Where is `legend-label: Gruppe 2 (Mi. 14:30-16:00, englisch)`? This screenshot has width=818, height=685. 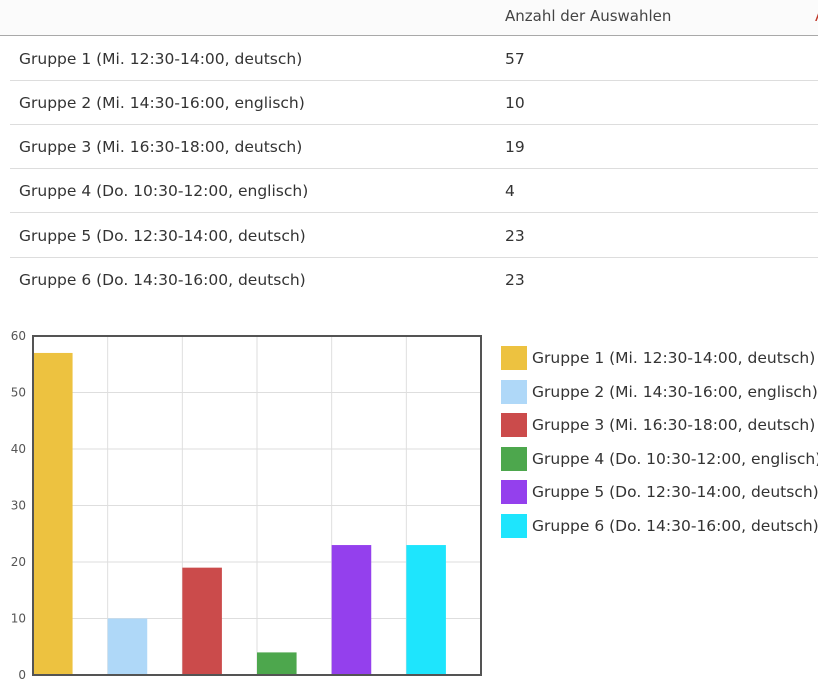 legend-label: Gruppe 2 (Mi. 14:30-16:00, englisch) is located at coordinates (675, 391).